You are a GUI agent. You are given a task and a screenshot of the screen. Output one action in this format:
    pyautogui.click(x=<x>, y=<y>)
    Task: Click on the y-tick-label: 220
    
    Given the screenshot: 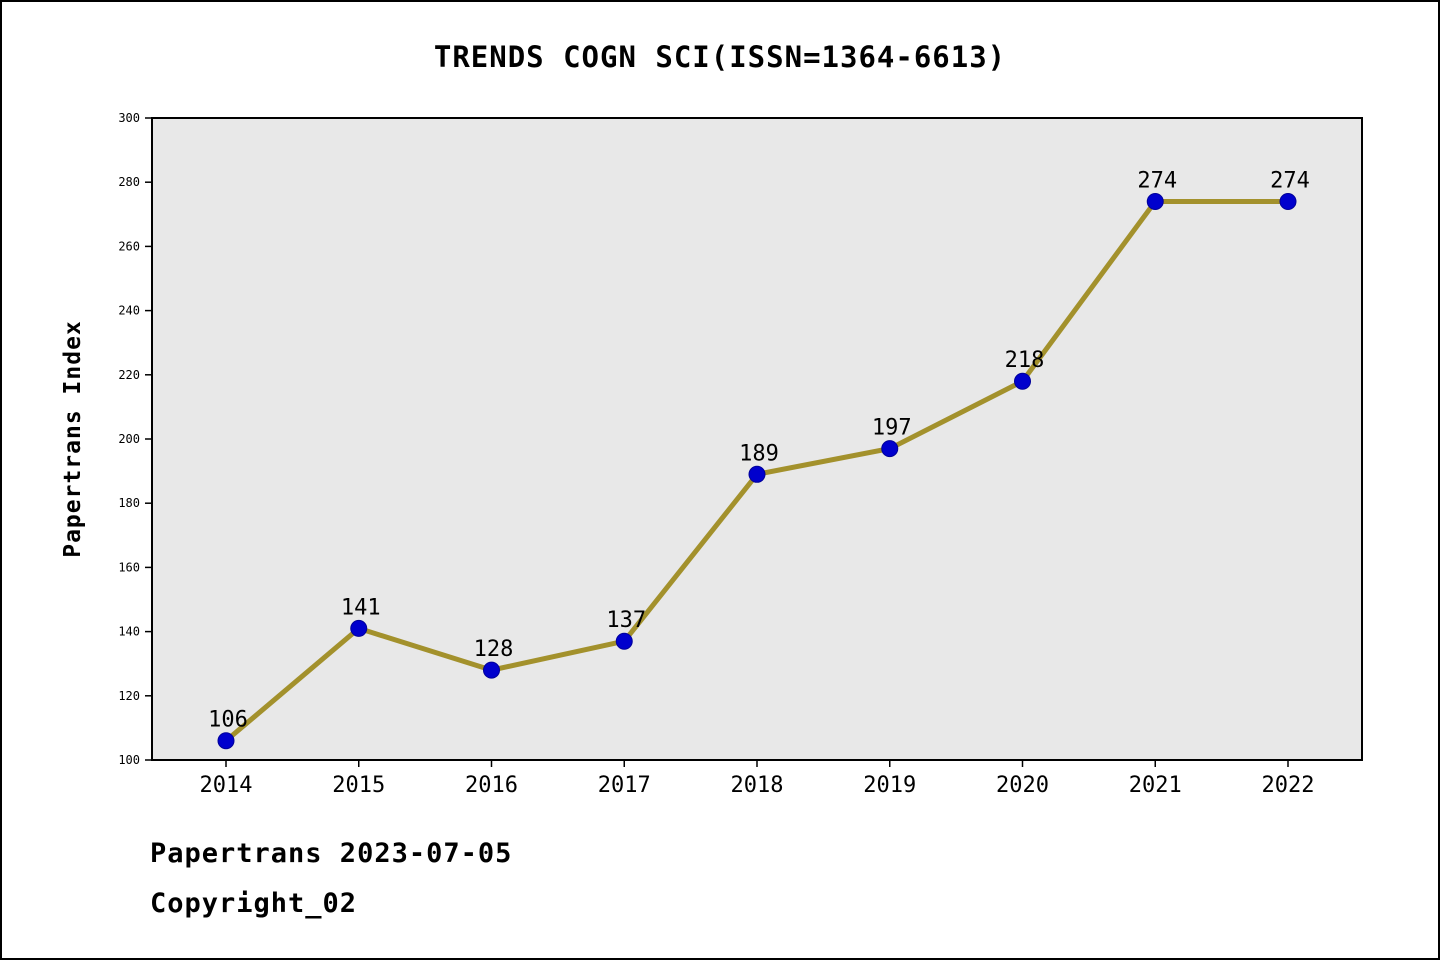 What is the action you would take?
    pyautogui.click(x=129, y=375)
    